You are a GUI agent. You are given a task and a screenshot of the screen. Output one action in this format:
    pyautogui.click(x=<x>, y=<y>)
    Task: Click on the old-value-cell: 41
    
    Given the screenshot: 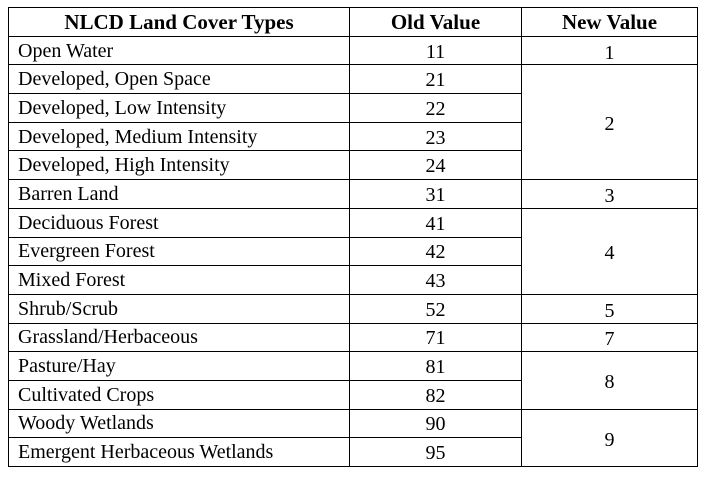 What is the action you would take?
    pyautogui.click(x=435, y=222)
    